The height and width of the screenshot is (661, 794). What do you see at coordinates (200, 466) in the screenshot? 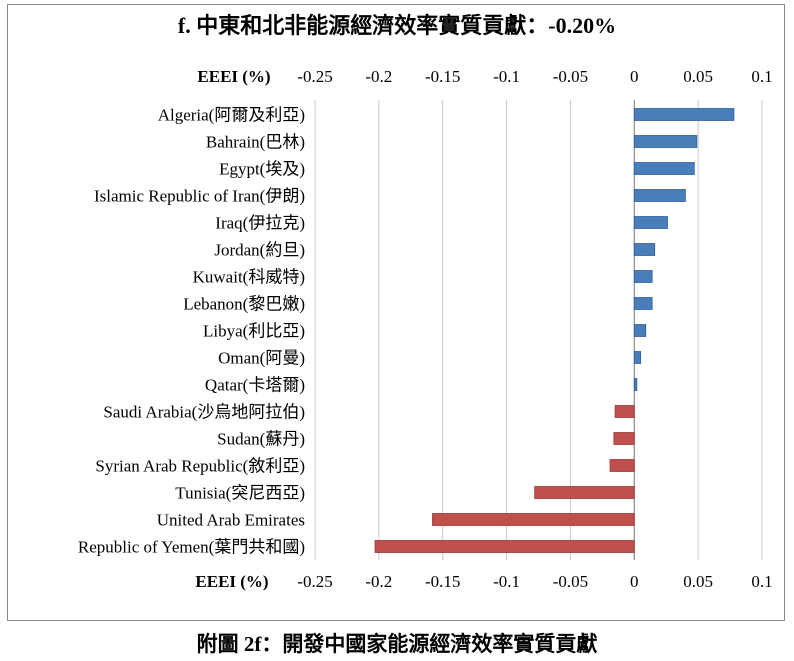
I see `category-label: Syrian Arab Republic(敘利亞)` at bounding box center [200, 466].